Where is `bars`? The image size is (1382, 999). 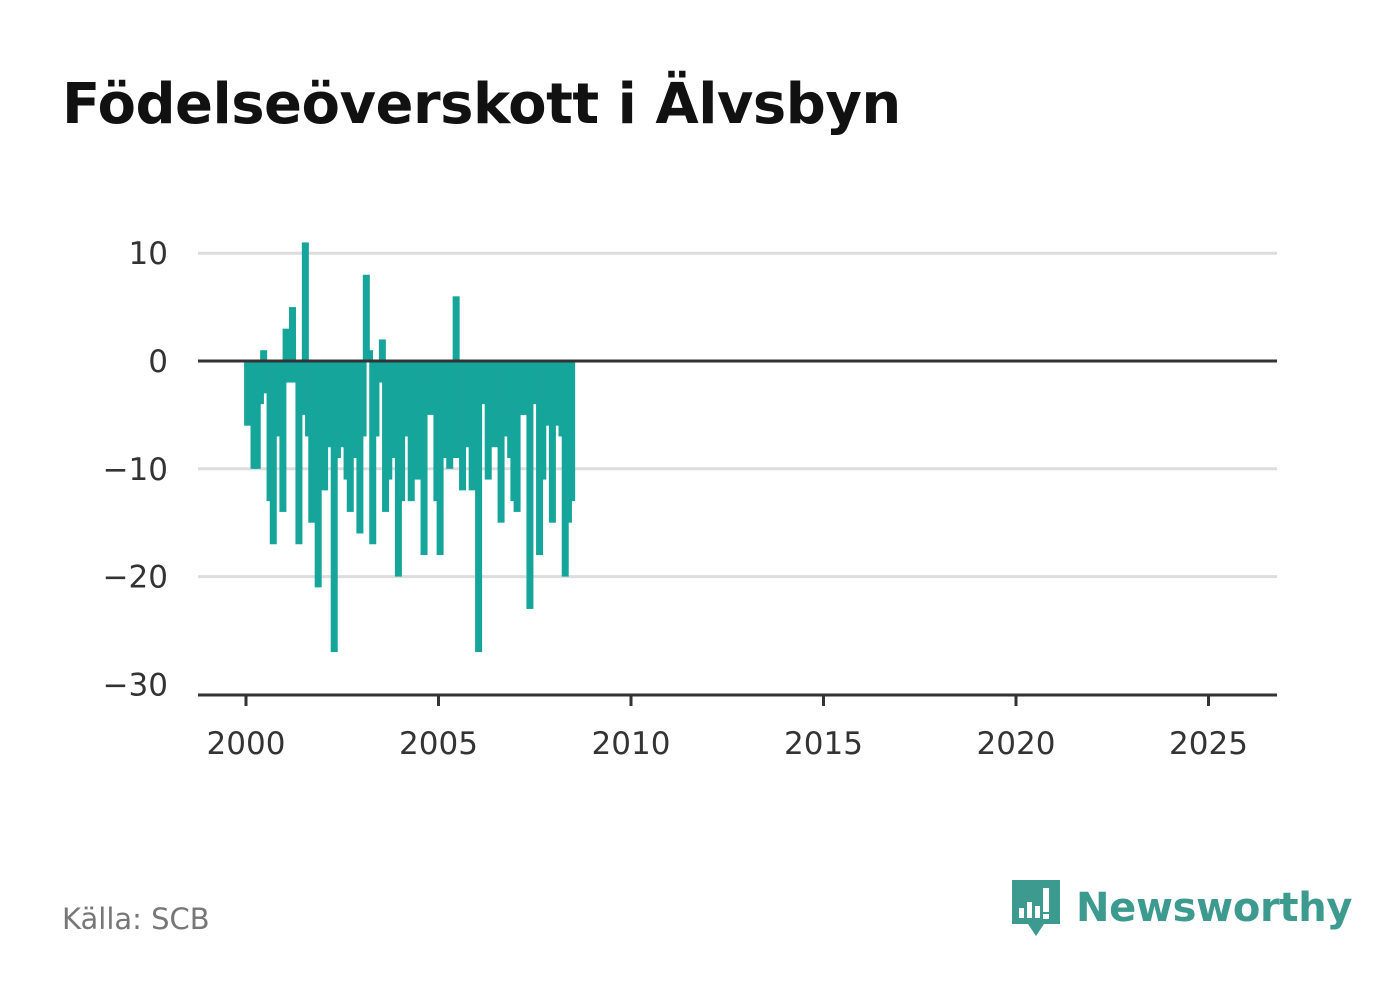 bars is located at coordinates (410, 447).